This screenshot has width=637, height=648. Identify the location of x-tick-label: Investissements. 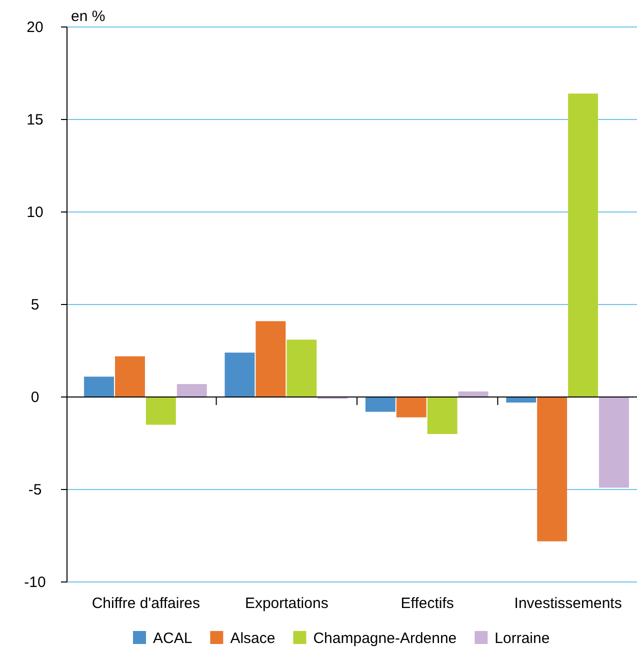
(568, 603).